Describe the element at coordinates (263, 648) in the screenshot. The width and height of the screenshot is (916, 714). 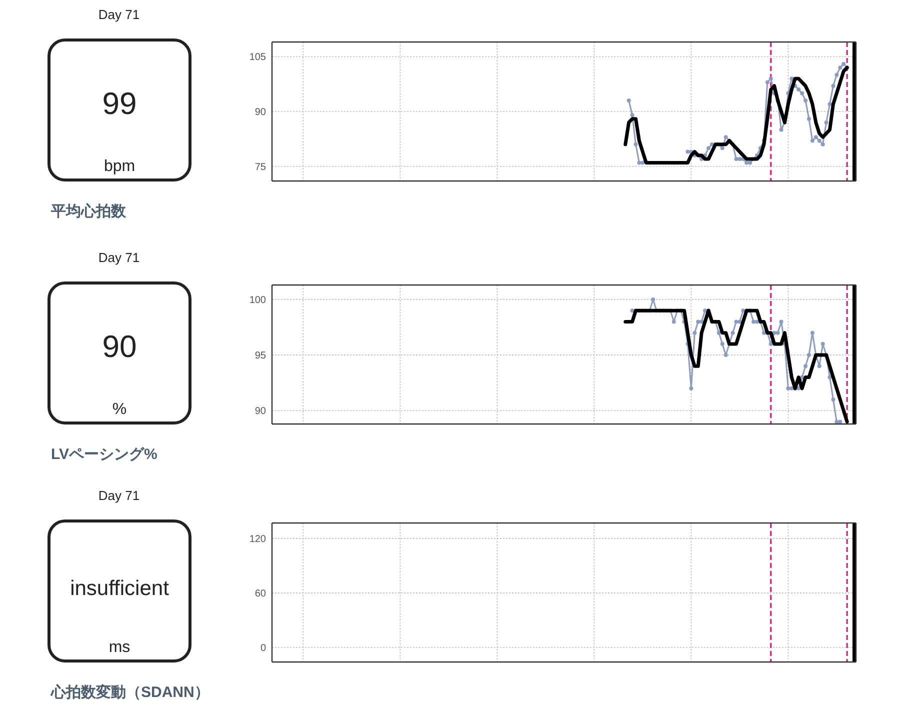
I see `y-tick-label: 0` at that location.